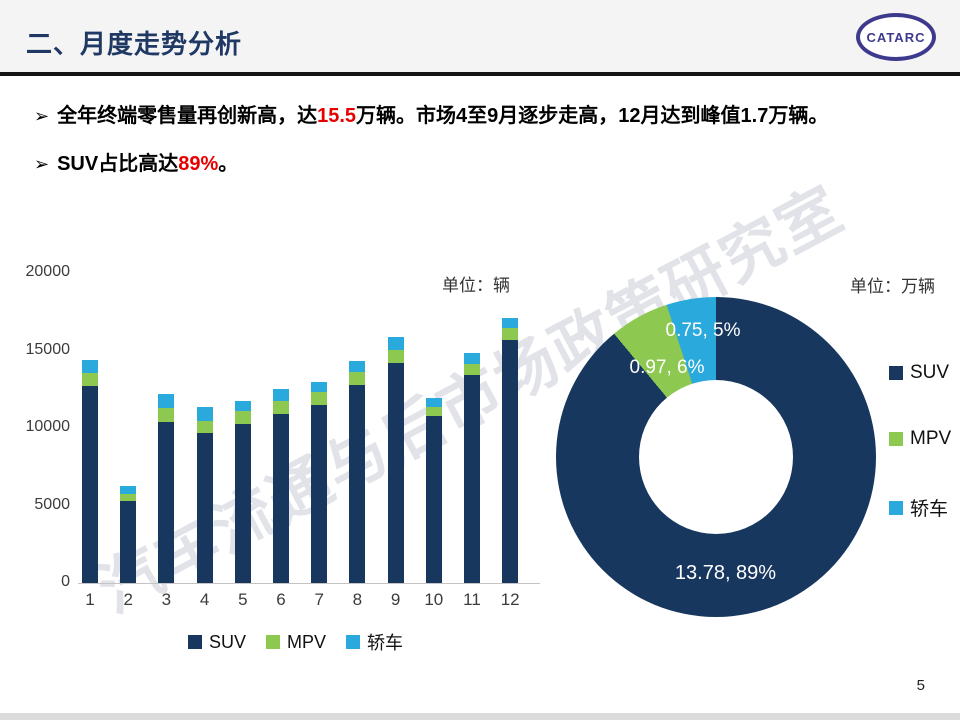  Describe the element at coordinates (433, 499) in the screenshot. I see `bar-month-10-suv-segment` at that location.